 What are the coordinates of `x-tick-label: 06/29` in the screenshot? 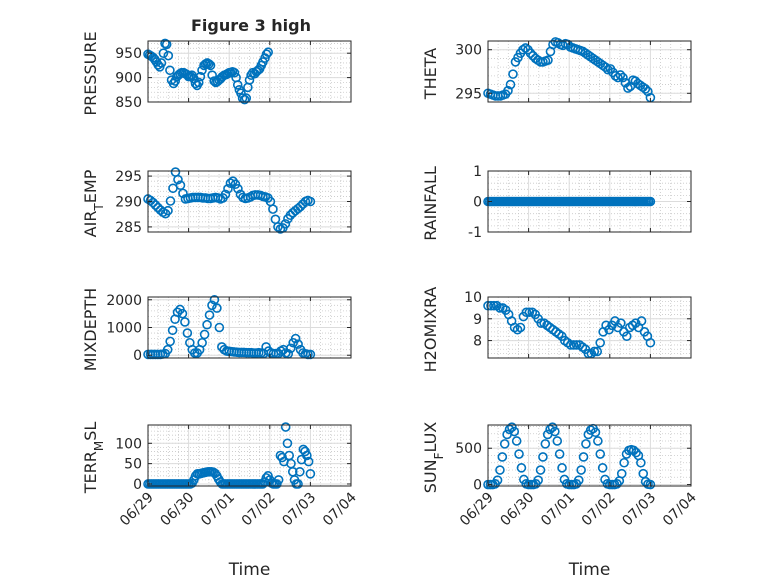 It's located at (477, 510).